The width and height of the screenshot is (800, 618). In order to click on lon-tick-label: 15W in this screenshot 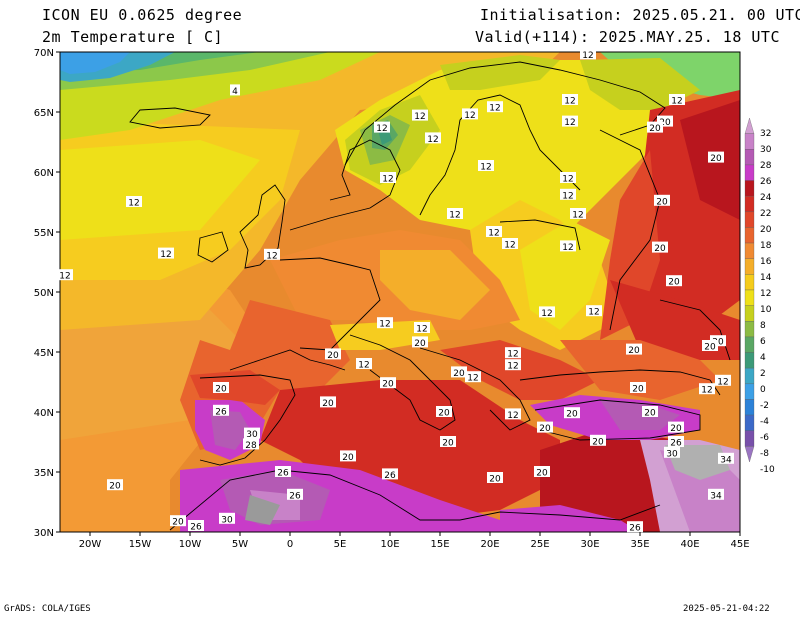, I will do `click(140, 544)`.